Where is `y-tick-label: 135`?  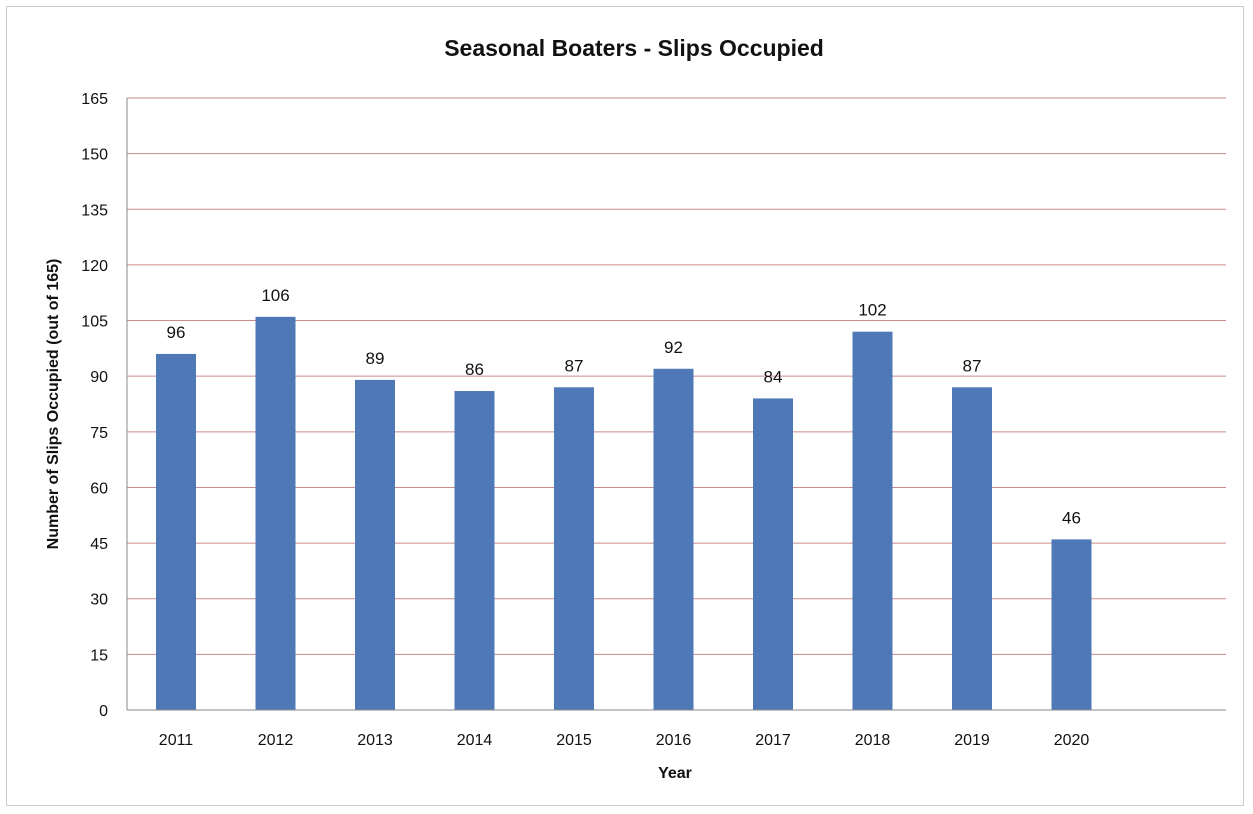
y-tick-label: 135 is located at coordinates (94, 210).